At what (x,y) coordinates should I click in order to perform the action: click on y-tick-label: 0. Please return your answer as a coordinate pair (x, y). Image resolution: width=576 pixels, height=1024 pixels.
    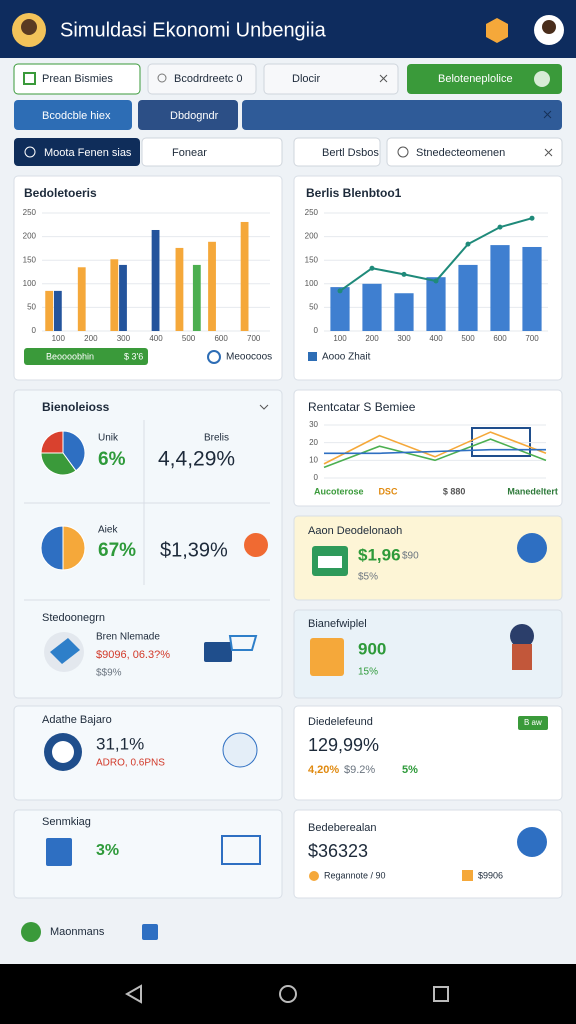
    Looking at the image, I should click on (316, 330).